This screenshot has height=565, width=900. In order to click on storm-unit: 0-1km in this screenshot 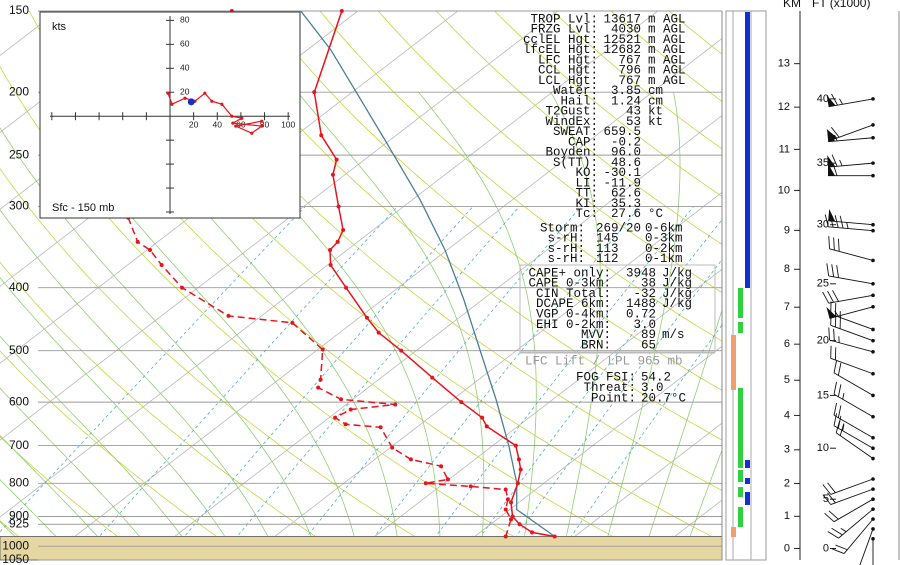, I will do `click(664, 259)`.